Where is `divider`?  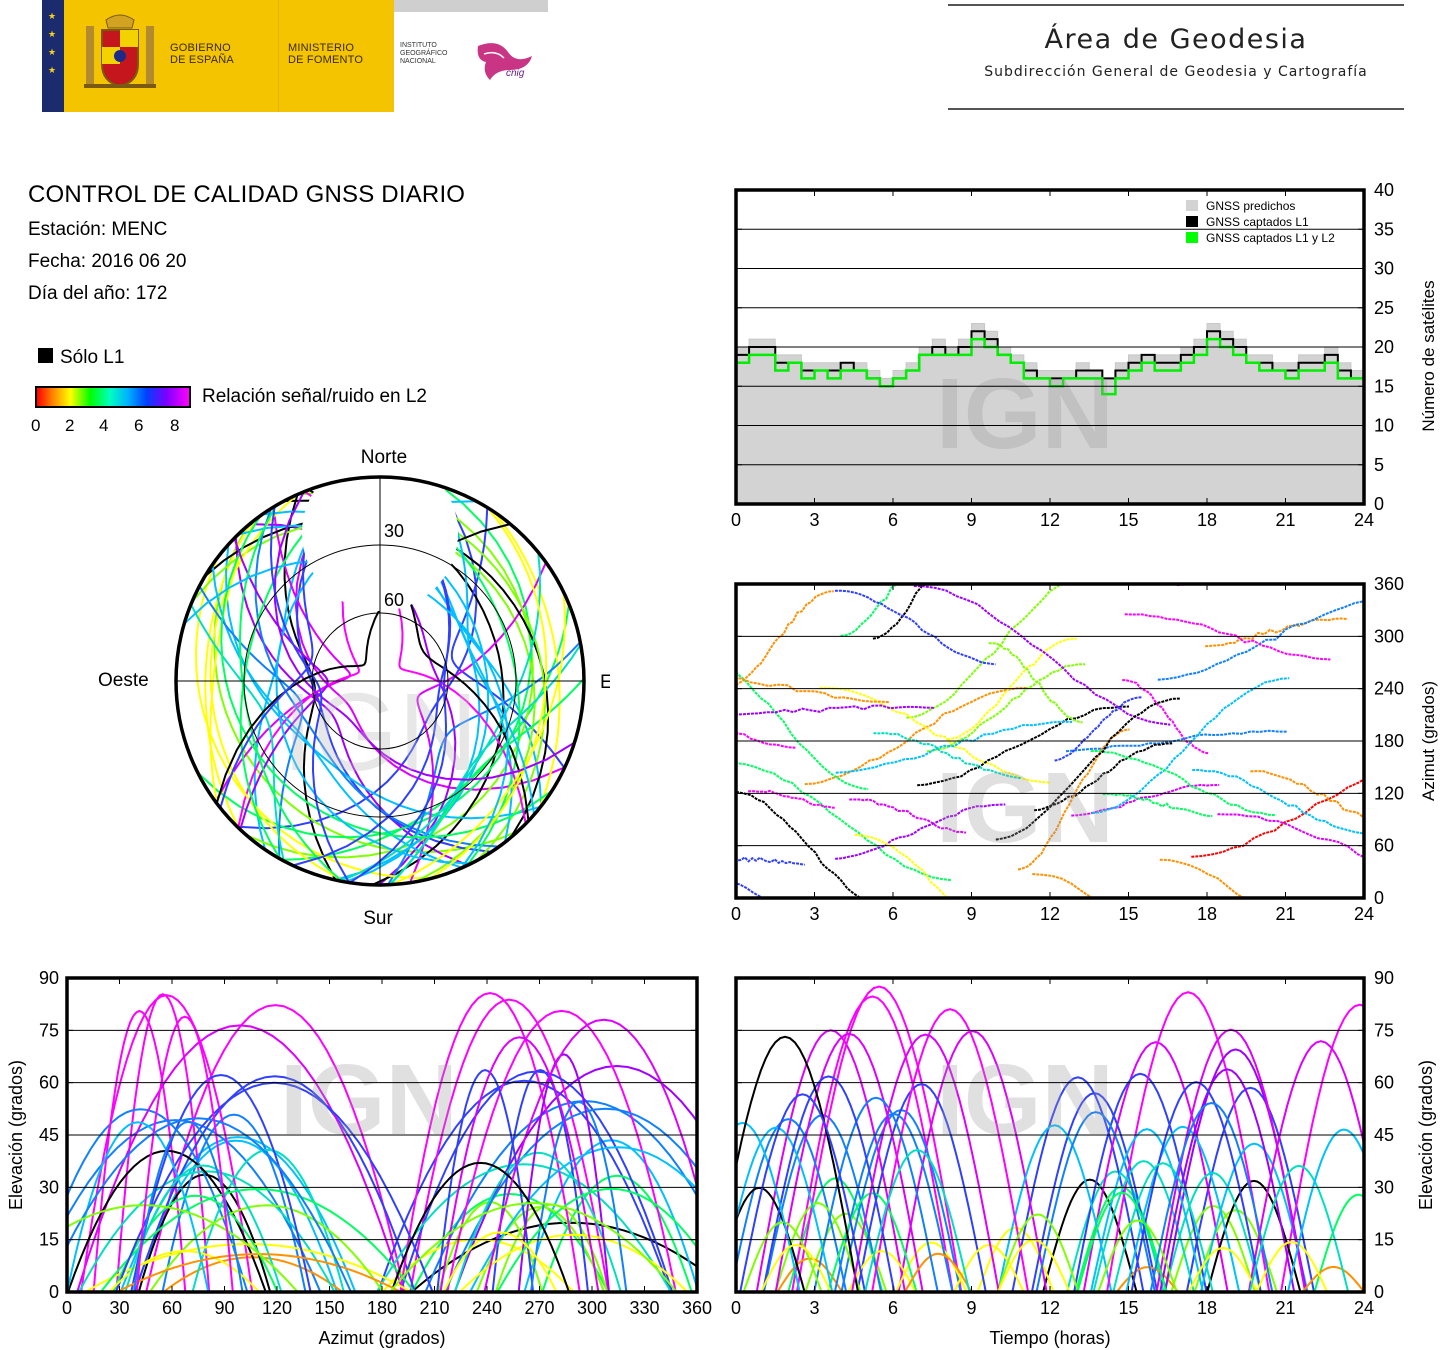
divider is located at coordinates (278, 56).